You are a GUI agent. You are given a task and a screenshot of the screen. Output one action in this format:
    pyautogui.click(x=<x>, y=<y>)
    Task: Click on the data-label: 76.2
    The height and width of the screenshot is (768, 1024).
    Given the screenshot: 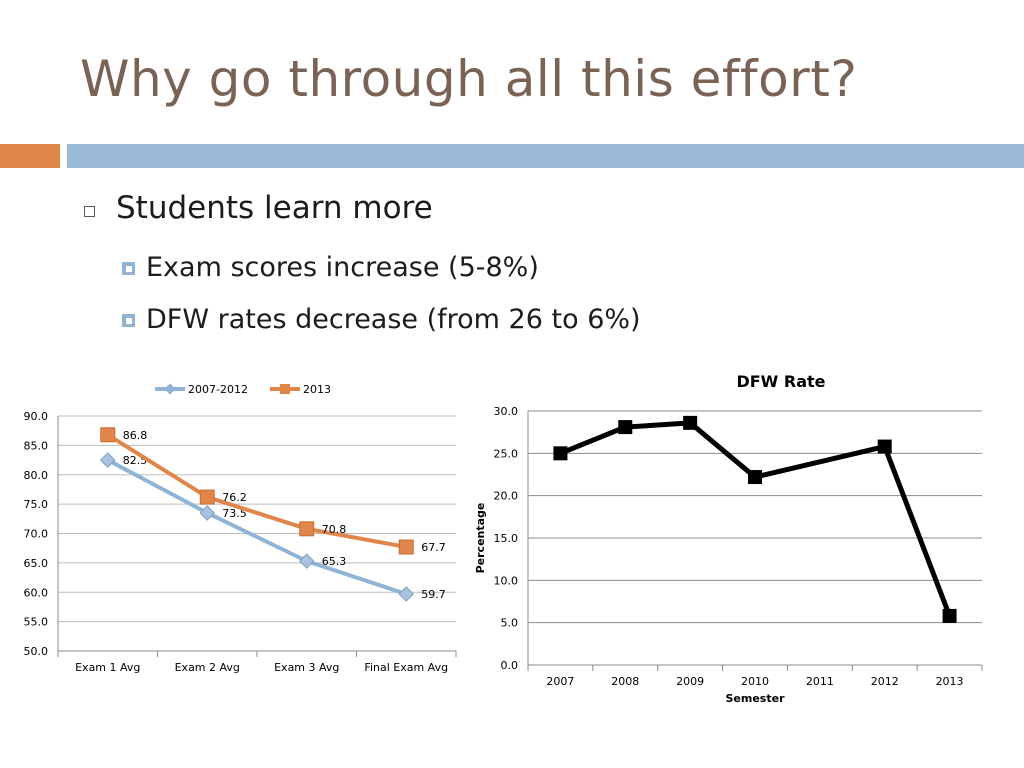 What is the action you would take?
    pyautogui.click(x=234, y=497)
    